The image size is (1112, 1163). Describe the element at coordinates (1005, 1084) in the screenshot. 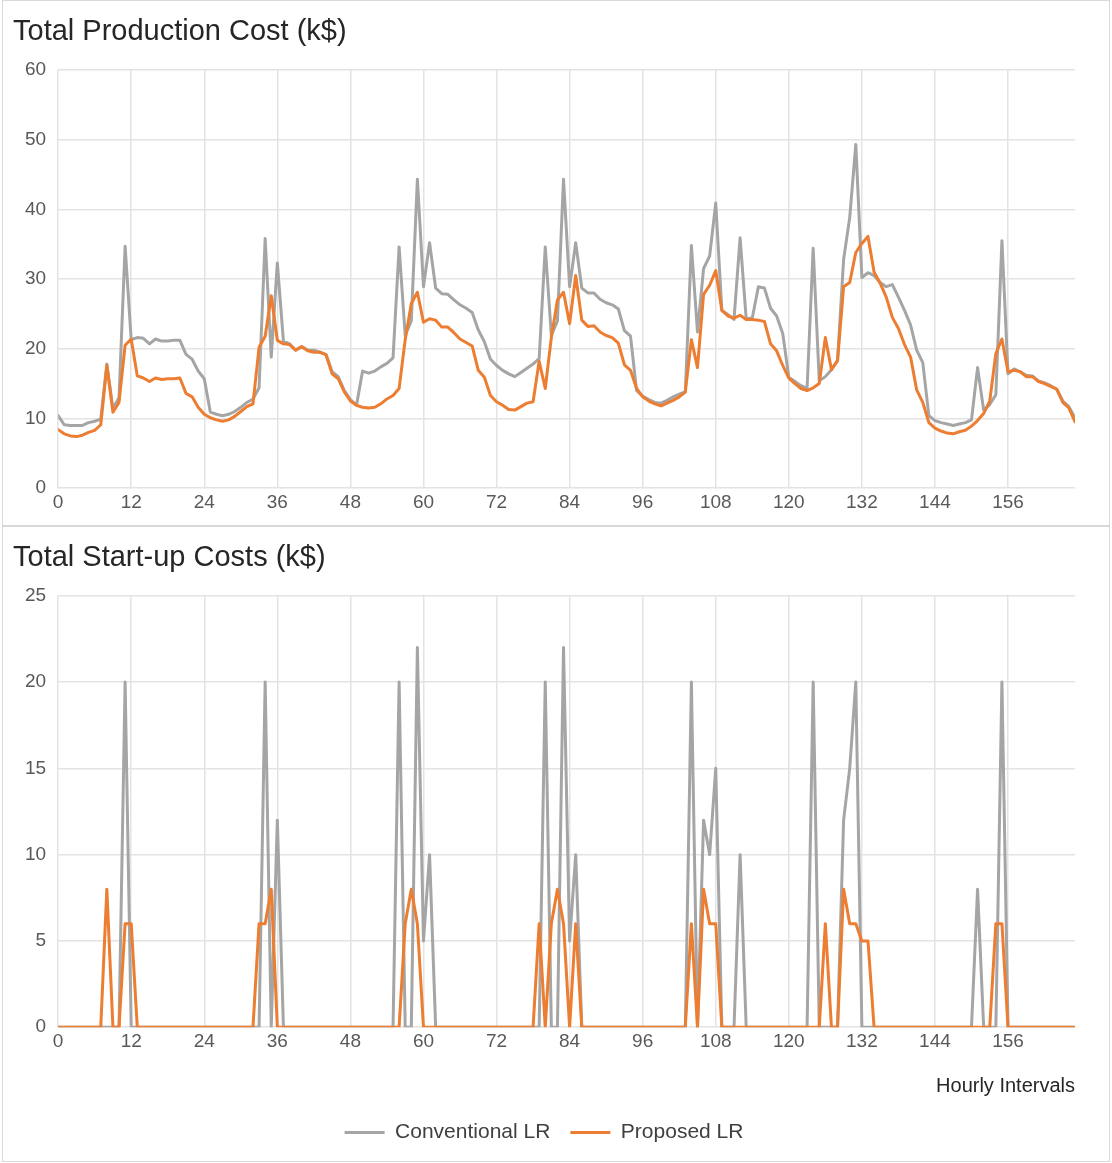

I see `x-axis-title: Hourly Intervals` at that location.